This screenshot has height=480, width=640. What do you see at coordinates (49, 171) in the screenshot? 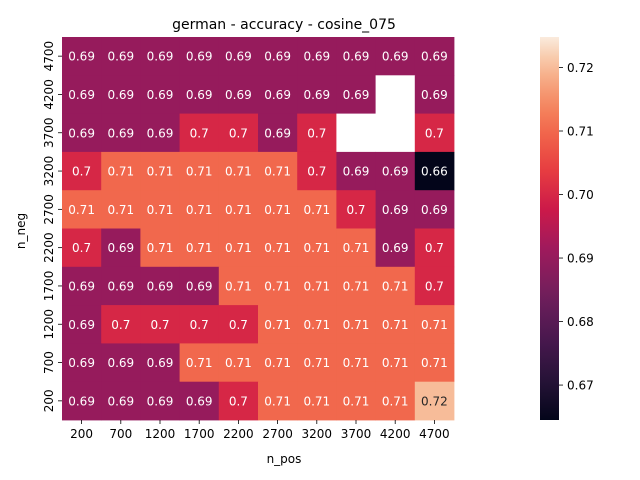
I see `y-tick-label: 3200` at bounding box center [49, 171].